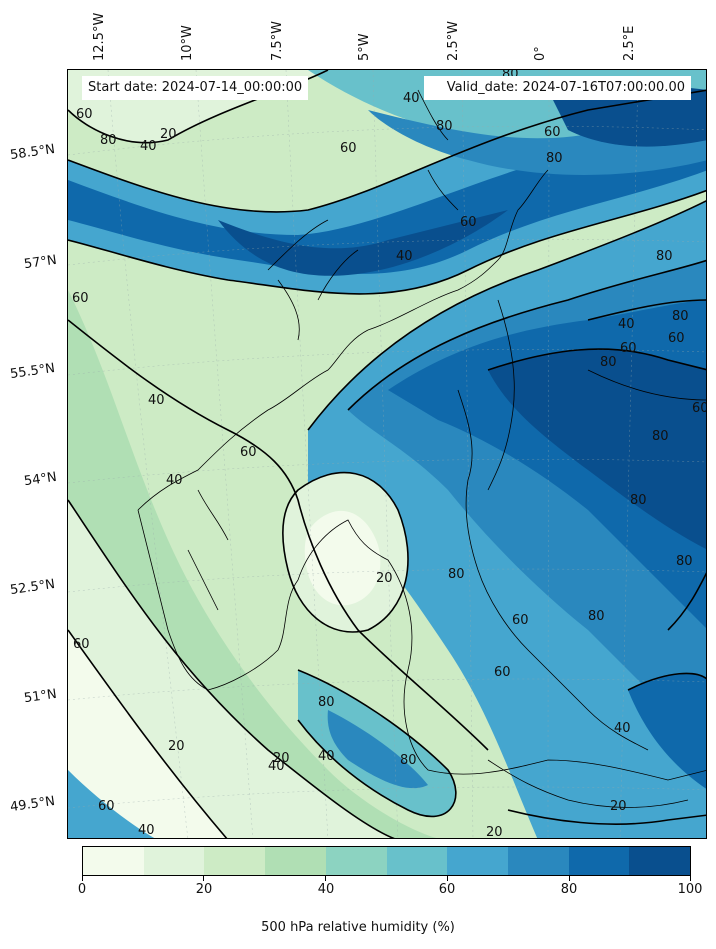  I want to click on colorbar-tick-label: 60, so click(447, 889).